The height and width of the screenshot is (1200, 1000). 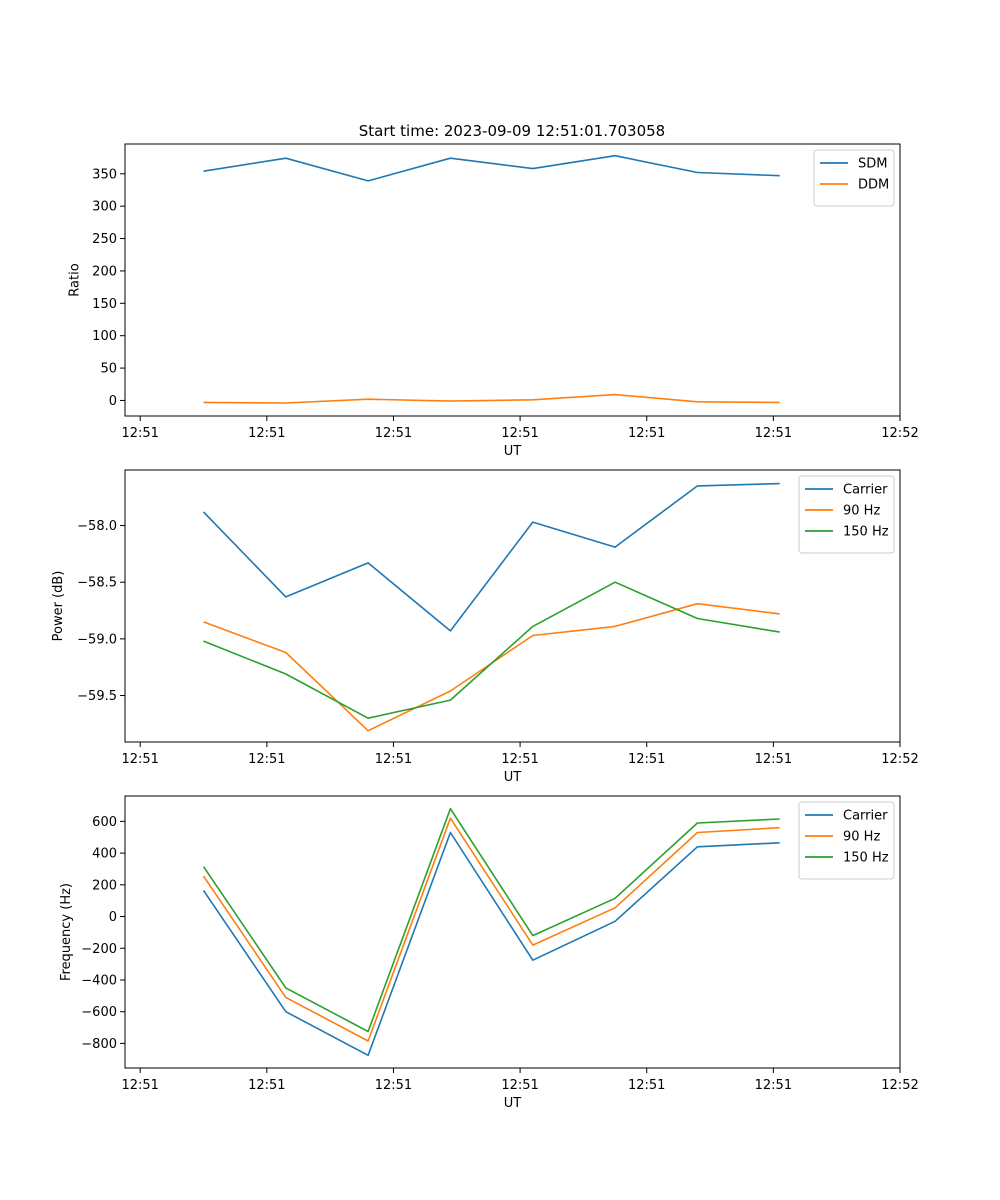 I want to click on y-tick-label: −58.0, so click(x=97, y=526).